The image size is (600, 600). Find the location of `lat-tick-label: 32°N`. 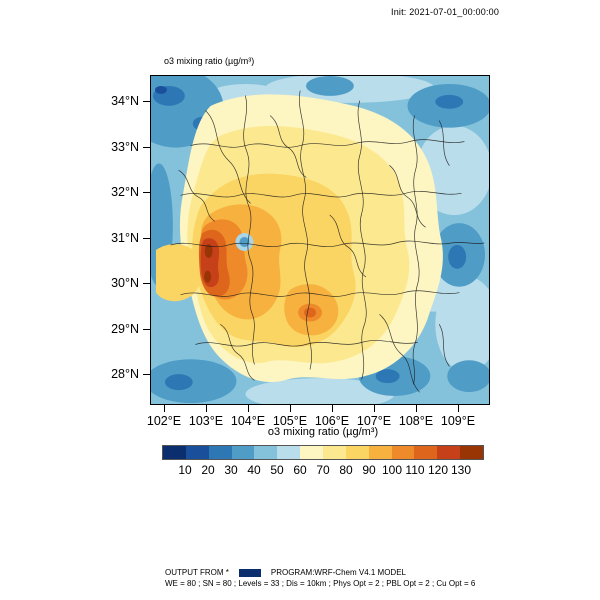

lat-tick-label: 32°N is located at coordinates (125, 192).